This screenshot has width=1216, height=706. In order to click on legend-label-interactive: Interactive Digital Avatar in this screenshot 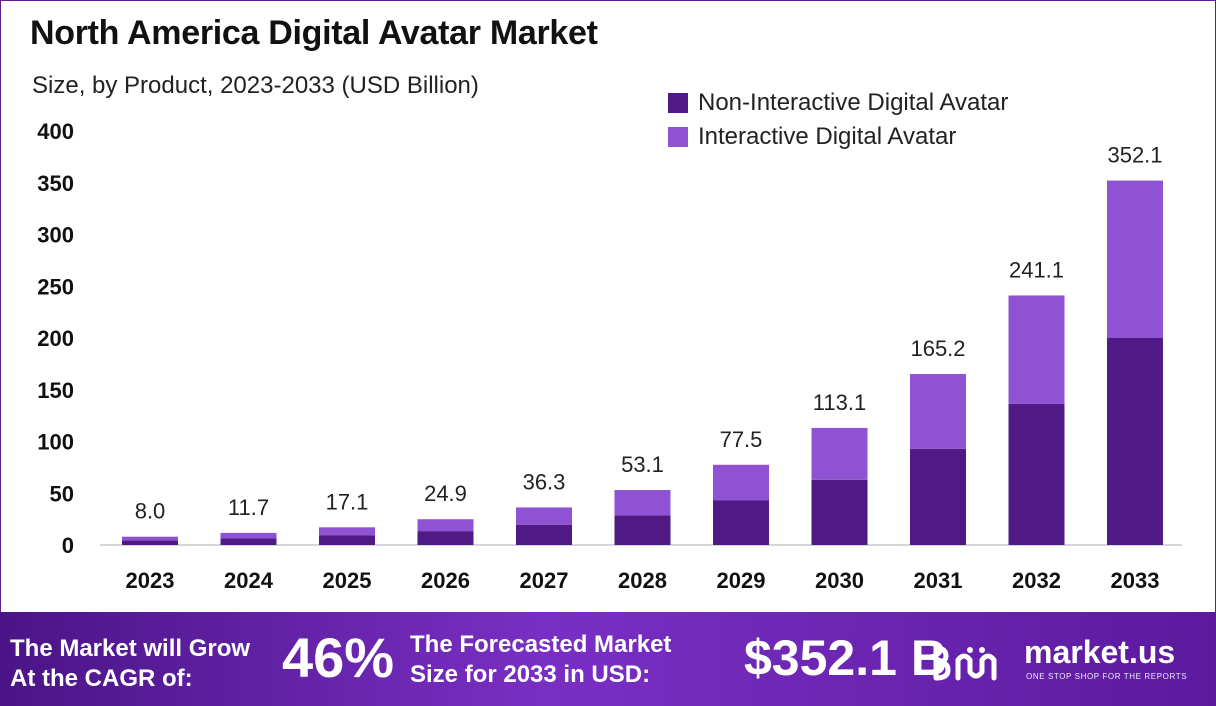, I will do `click(827, 136)`.